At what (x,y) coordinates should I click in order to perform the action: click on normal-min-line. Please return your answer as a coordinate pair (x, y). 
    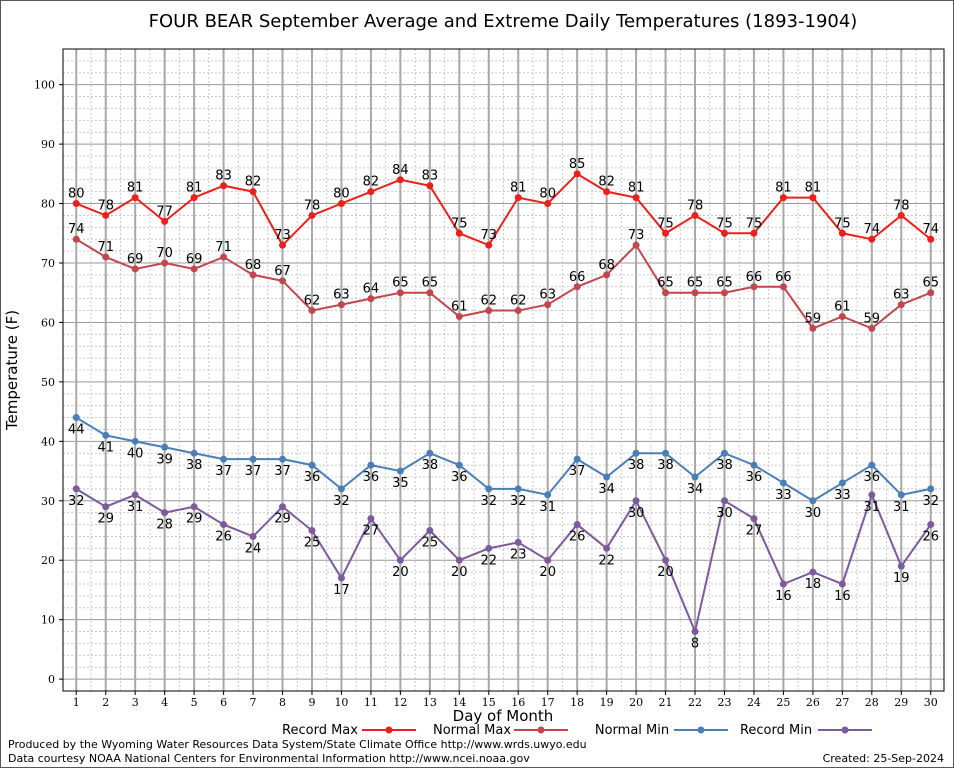
    Looking at the image, I should click on (503, 459).